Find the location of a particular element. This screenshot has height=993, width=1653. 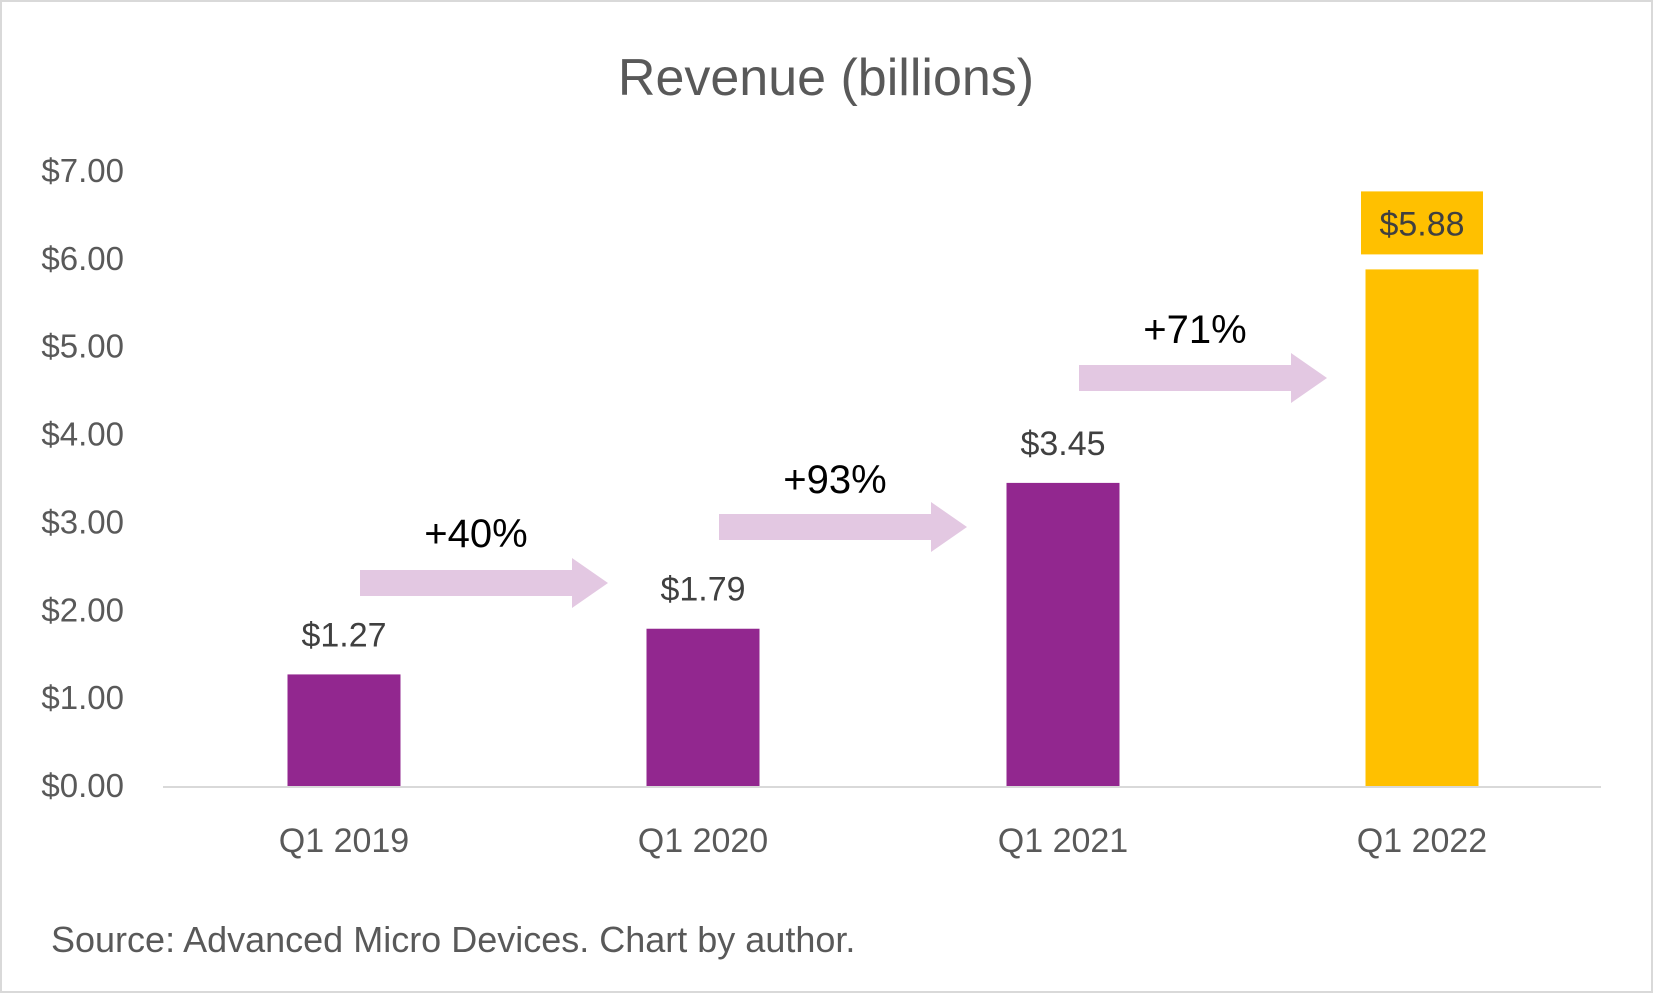

growth-label: +71% is located at coordinates (1194, 330).